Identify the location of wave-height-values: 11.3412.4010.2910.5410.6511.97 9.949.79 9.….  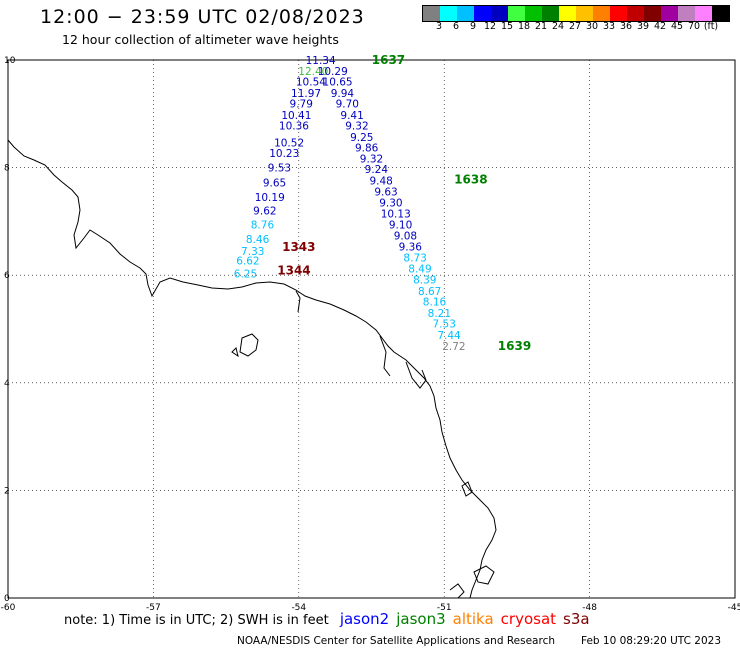
(350, 204).